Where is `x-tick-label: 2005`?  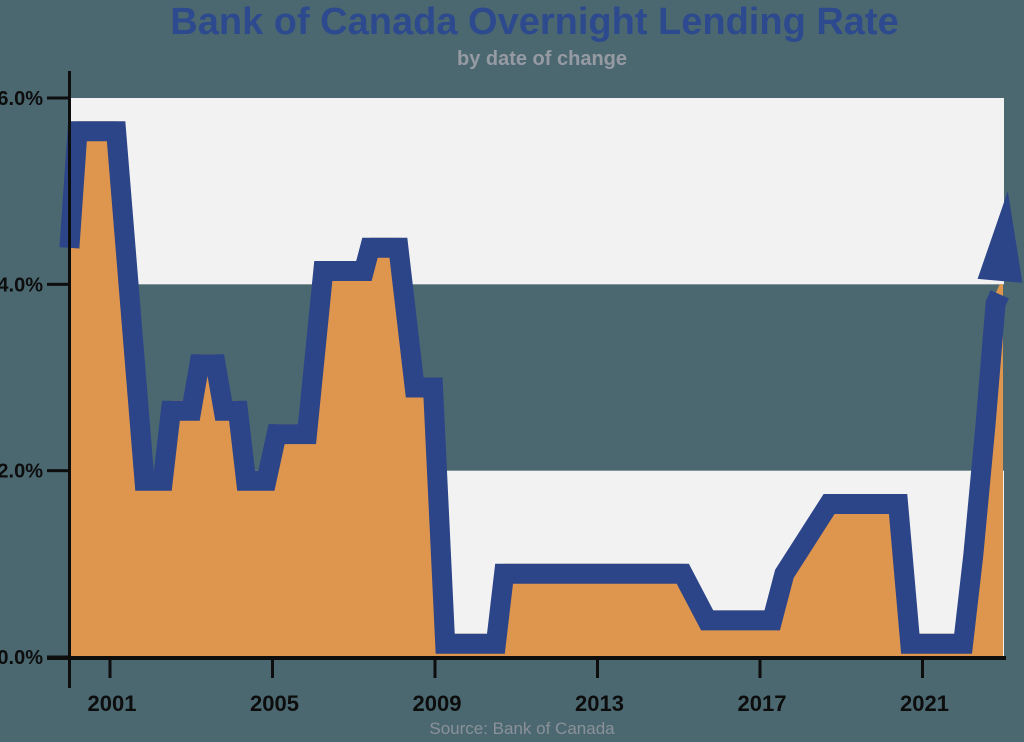 x-tick-label: 2005 is located at coordinates (274, 703).